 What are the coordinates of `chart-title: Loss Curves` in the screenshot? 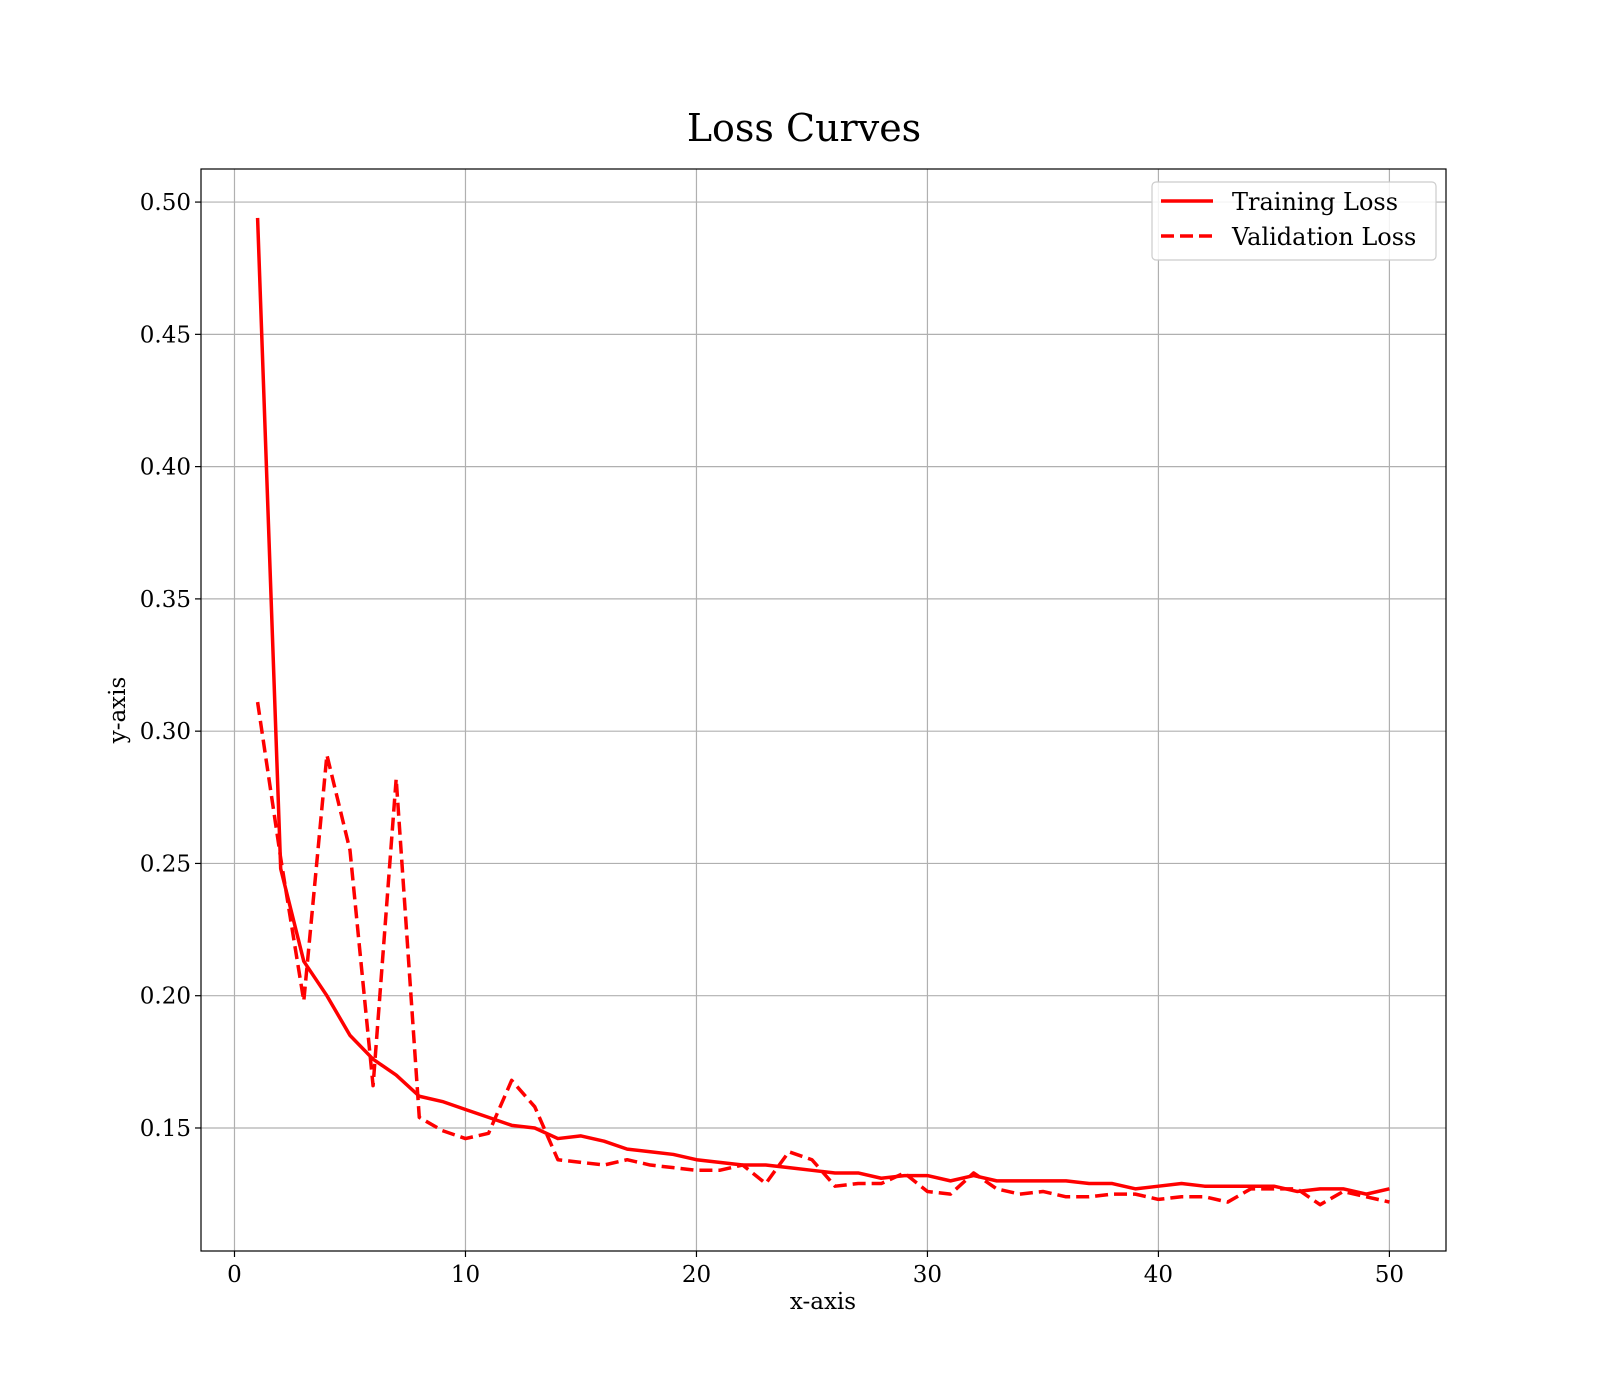 It's located at (804, 128).